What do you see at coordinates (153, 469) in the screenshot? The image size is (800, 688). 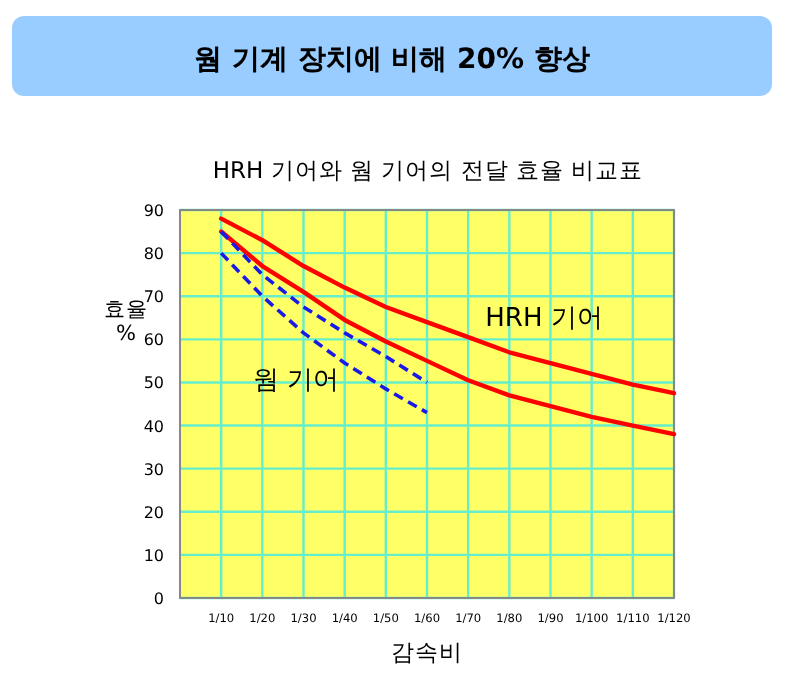 I see `y-tick-label: 30` at bounding box center [153, 469].